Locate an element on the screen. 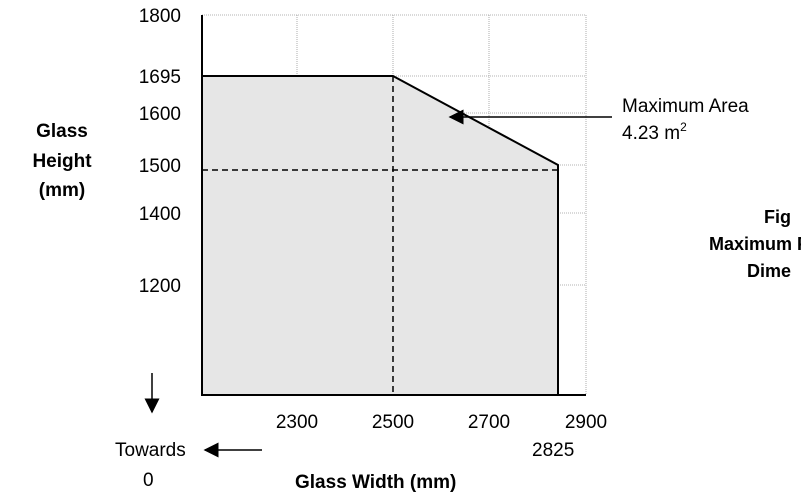 The width and height of the screenshot is (801, 498). annotation-line-1: Maximum Area is located at coordinates (685, 106).